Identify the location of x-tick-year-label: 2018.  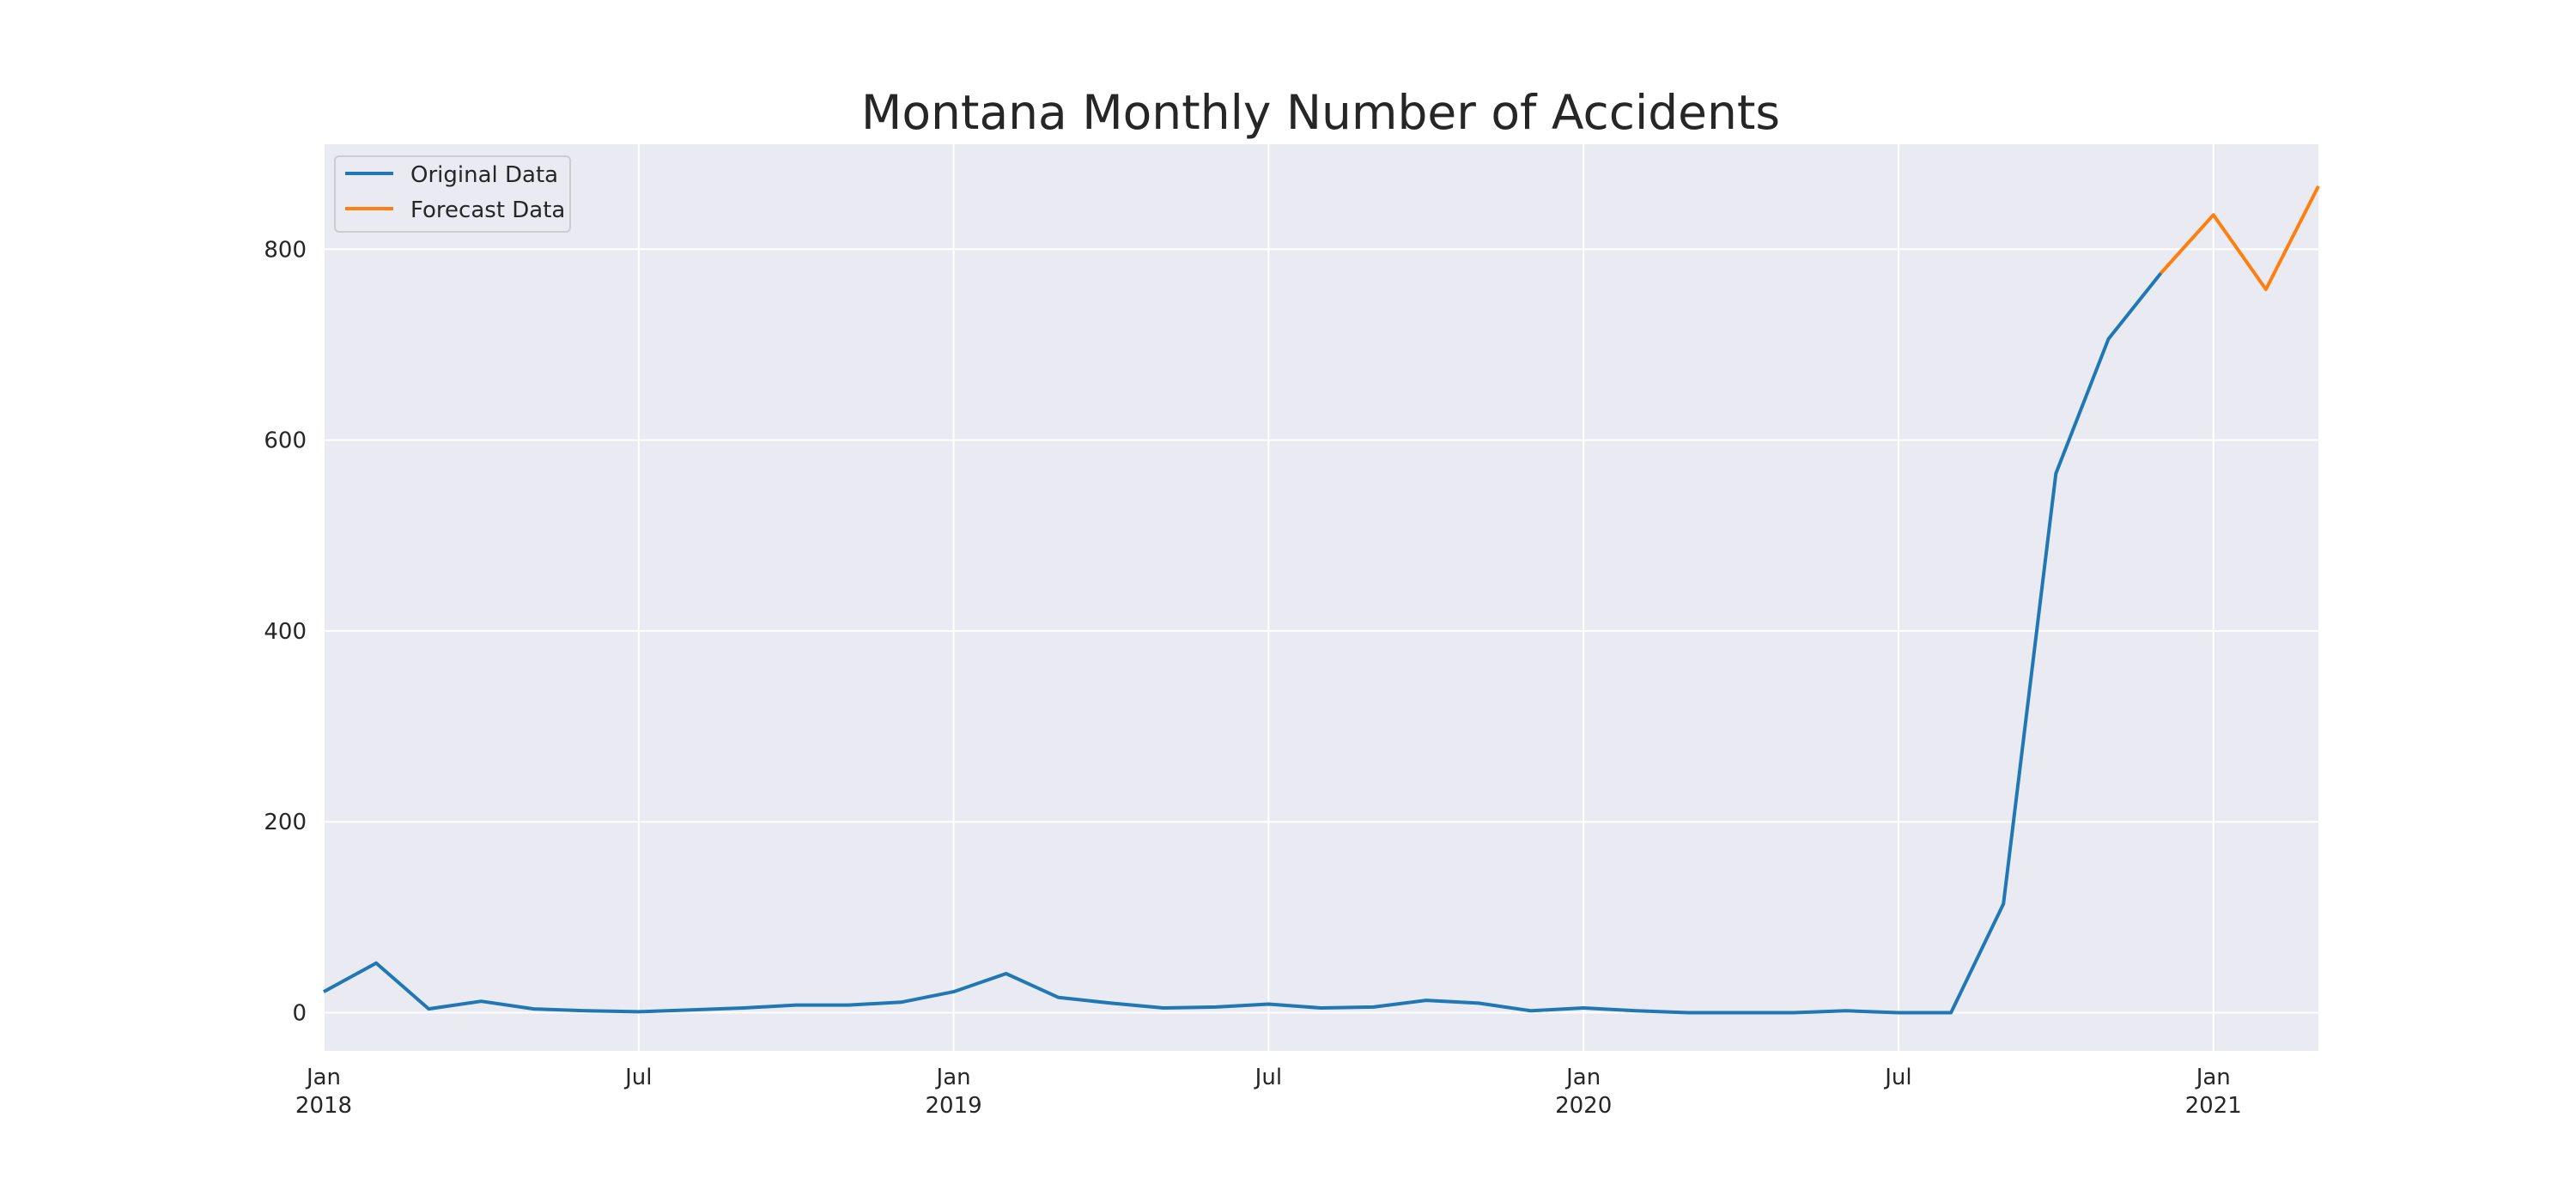
(323, 1106).